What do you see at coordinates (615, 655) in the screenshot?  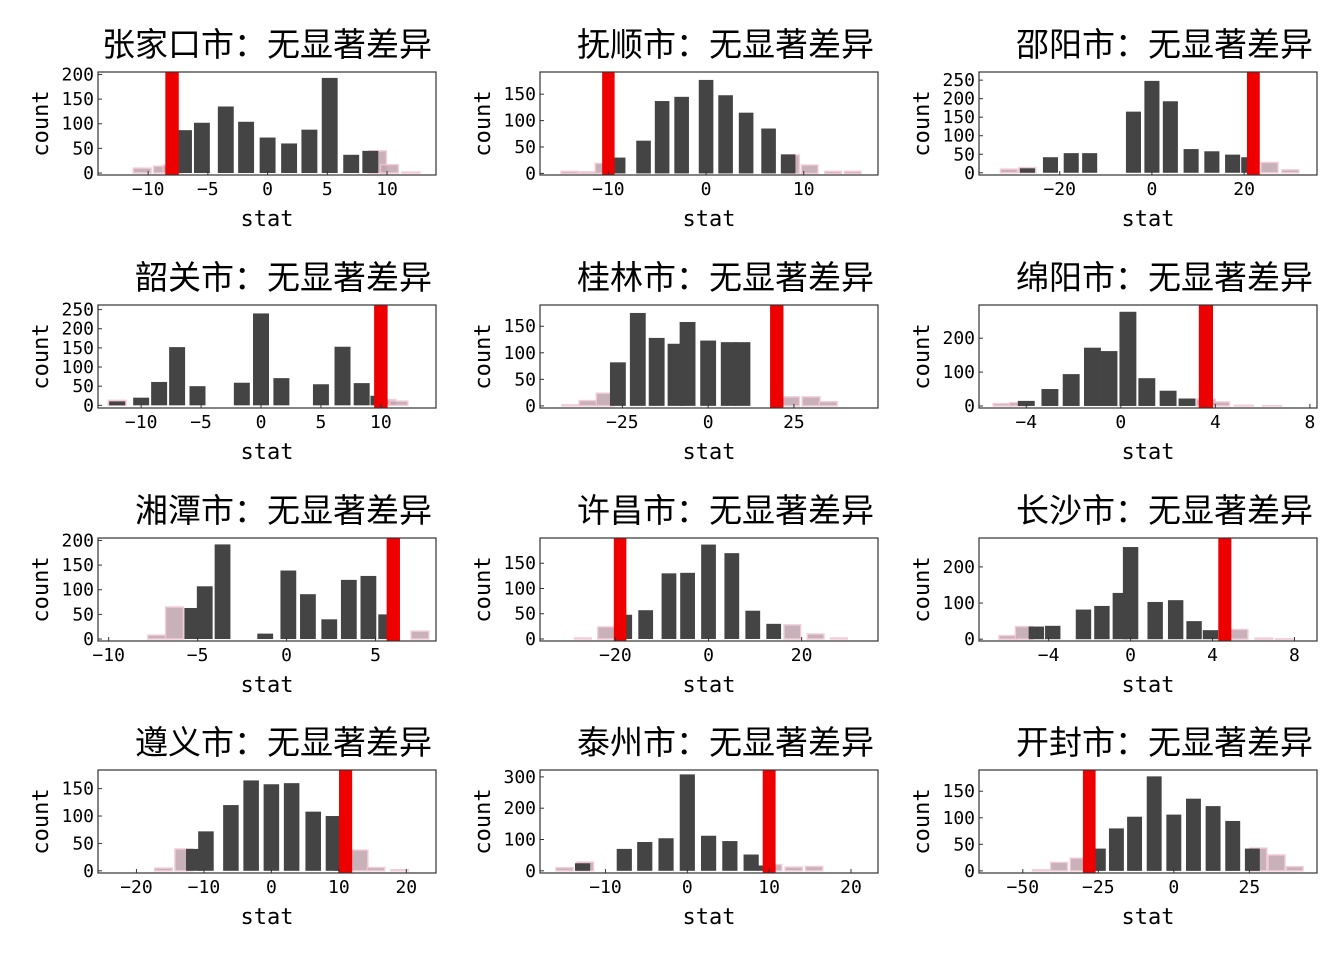 I see `x-tick-label-1: −20` at bounding box center [615, 655].